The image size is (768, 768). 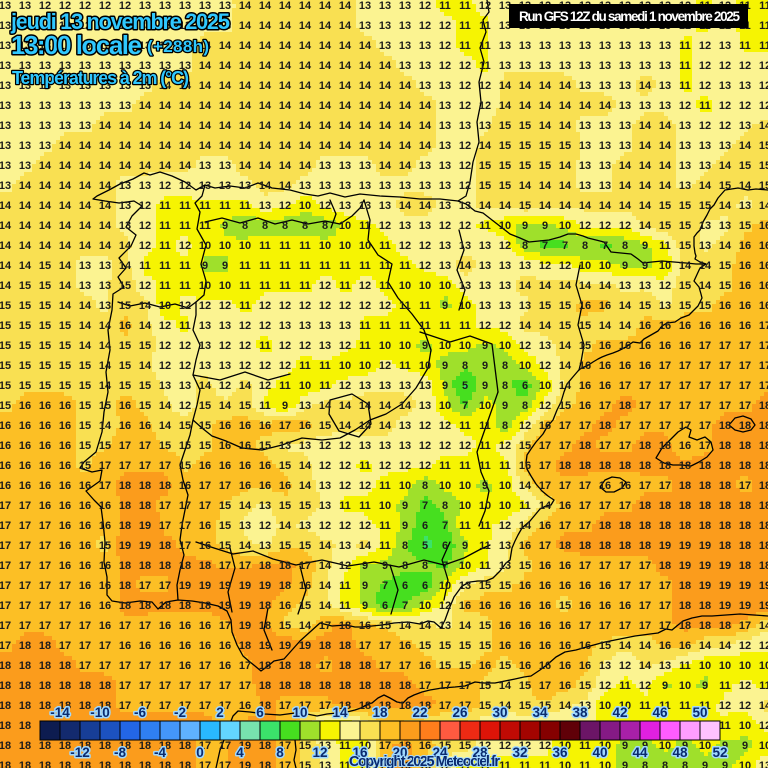 What do you see at coordinates (405, 606) in the screenshot?
I see `svg-text: 7` at bounding box center [405, 606].